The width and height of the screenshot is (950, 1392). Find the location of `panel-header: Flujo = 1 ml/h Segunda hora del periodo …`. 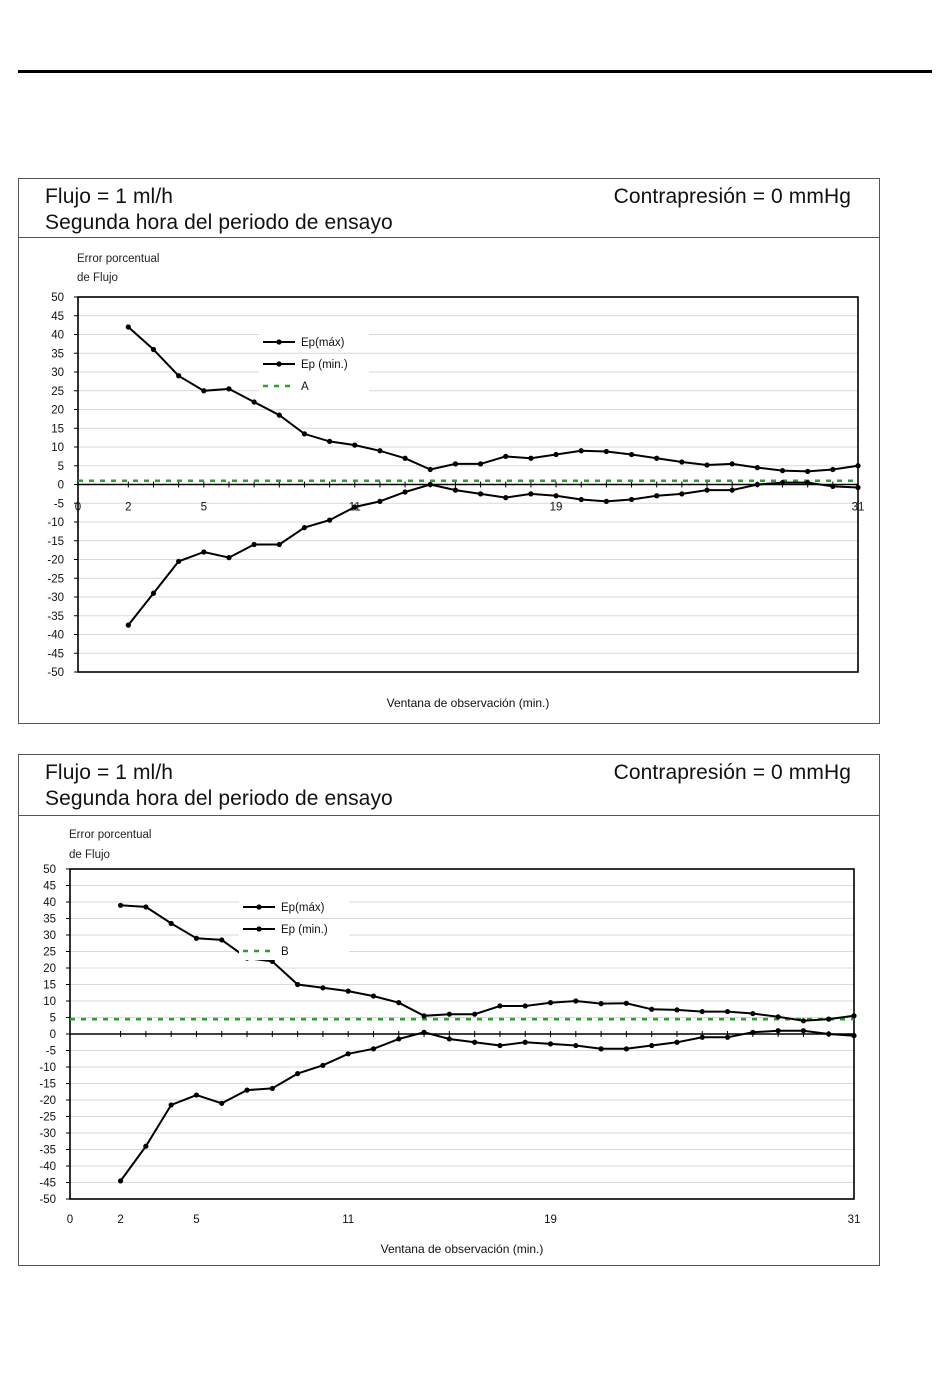

panel-header: Flujo = 1 ml/h Segunda hora del periodo … is located at coordinates (449, 208).